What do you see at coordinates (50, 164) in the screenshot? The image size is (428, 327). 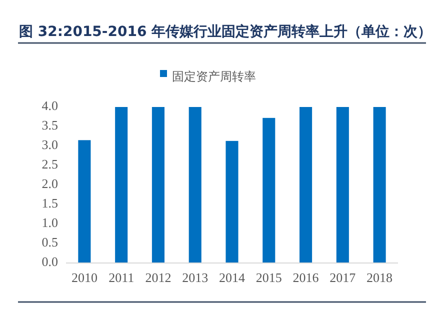 I see `y-tick-label: 2.5` at bounding box center [50, 164].